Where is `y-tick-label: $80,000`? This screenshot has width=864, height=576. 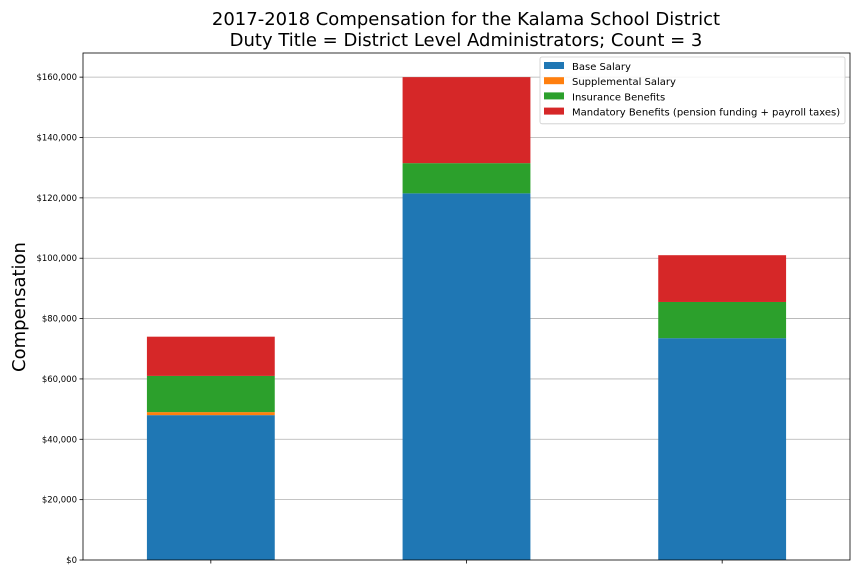
y-tick-label: $80,000 is located at coordinates (59, 320).